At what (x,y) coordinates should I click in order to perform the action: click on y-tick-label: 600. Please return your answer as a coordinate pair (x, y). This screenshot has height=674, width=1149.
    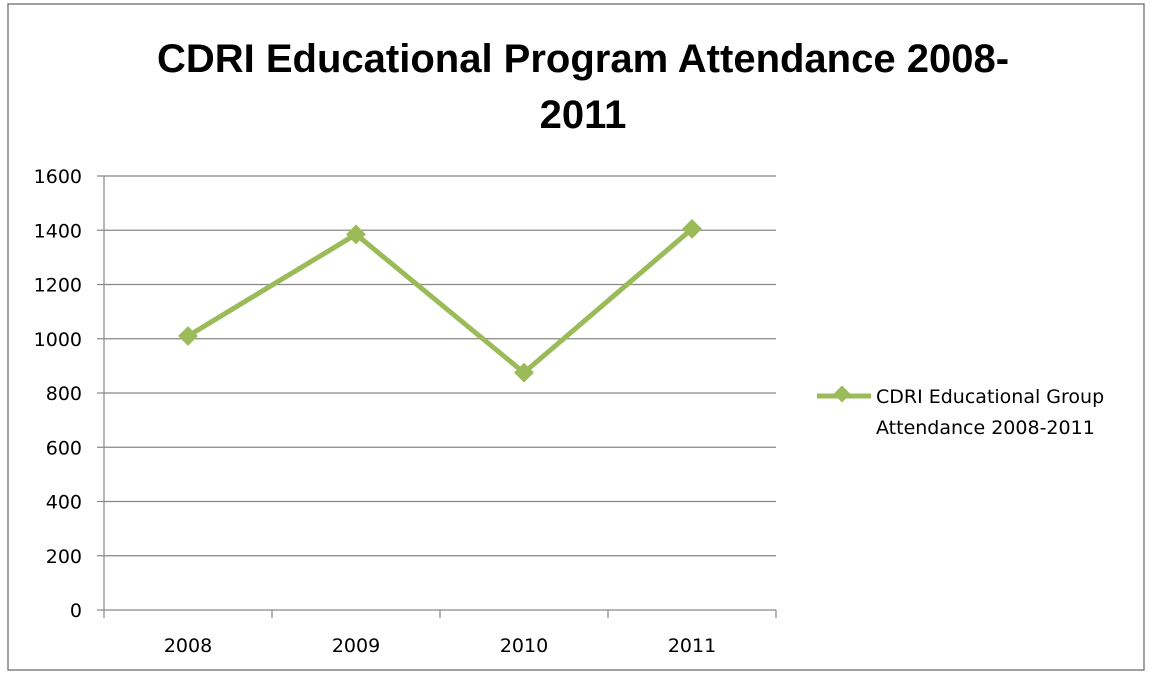
    Looking at the image, I should click on (64, 448).